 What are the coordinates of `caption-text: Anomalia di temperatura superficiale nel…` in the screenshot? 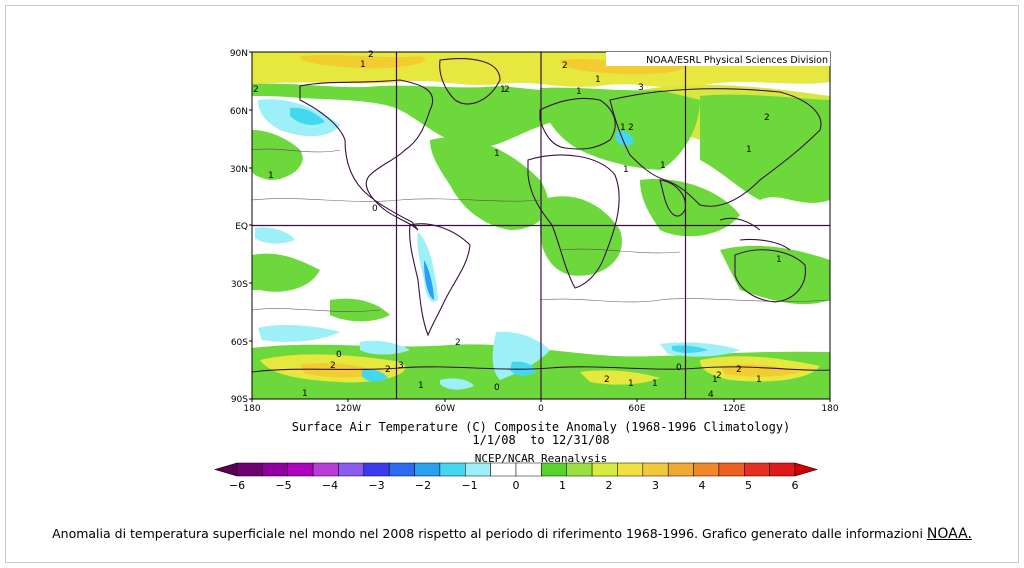 It's located at (487, 533).